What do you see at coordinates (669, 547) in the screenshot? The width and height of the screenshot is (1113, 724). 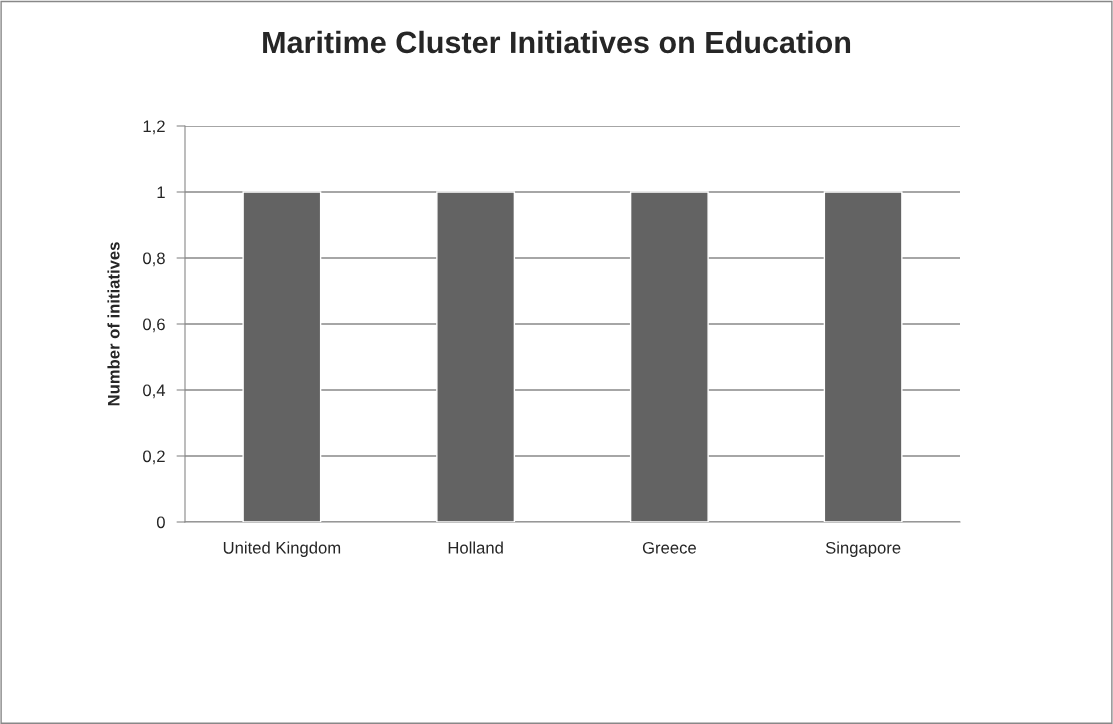 I see `x-tick-label: Greece` at bounding box center [669, 547].